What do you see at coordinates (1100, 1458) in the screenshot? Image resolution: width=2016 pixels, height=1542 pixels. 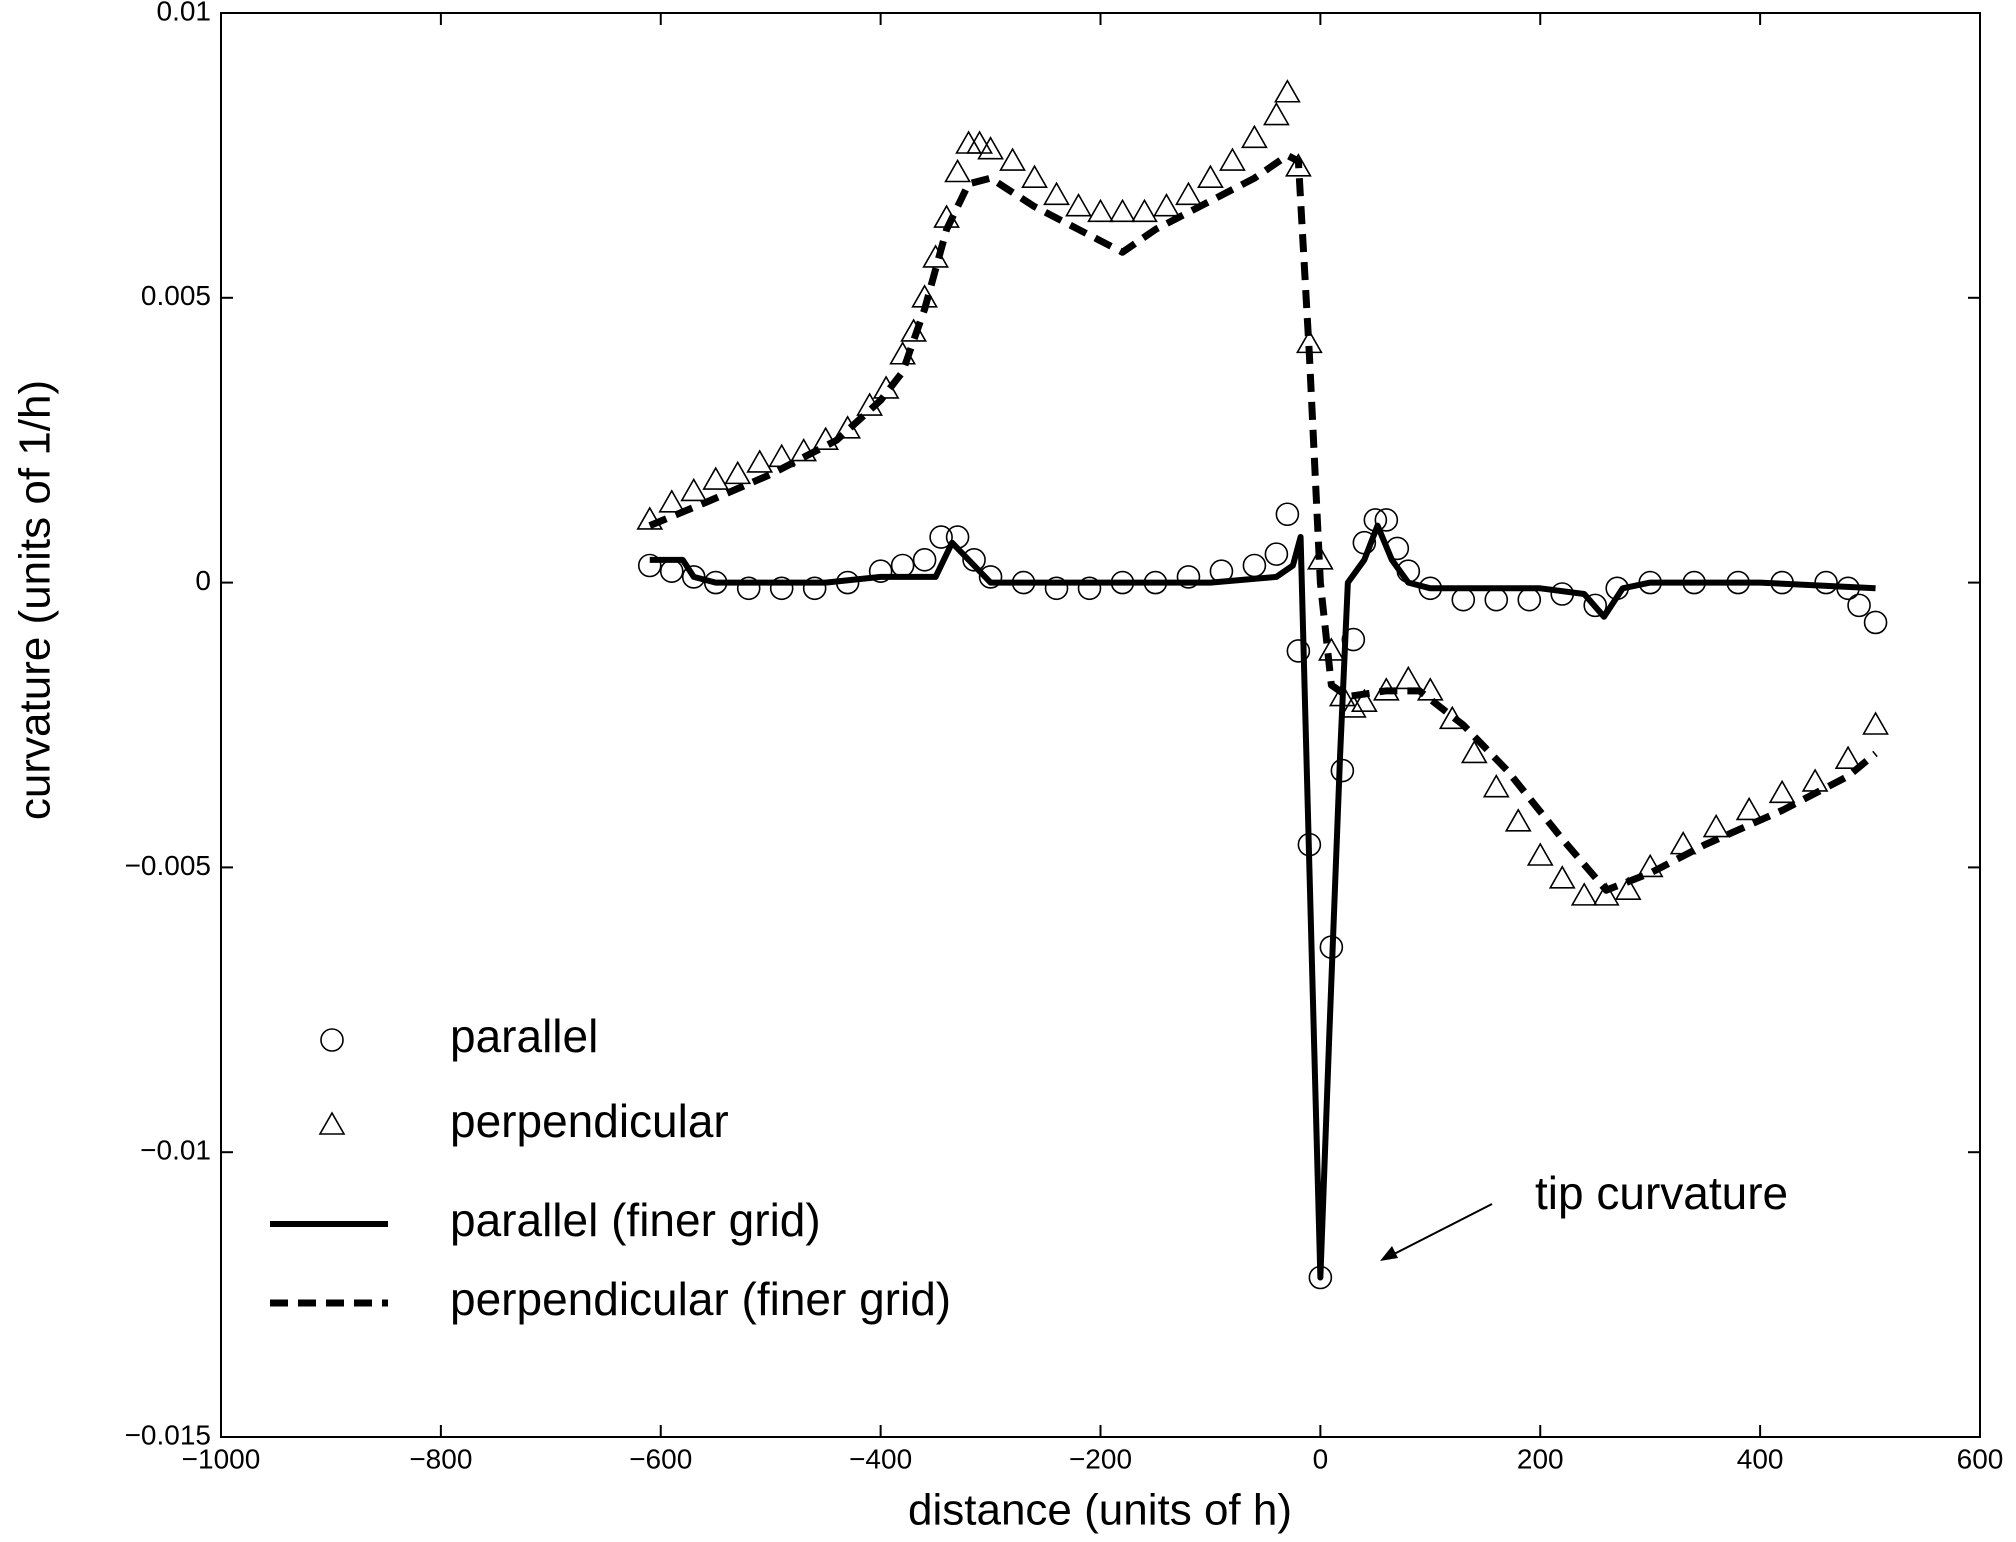 I see `x-tick-label: −200` at bounding box center [1100, 1458].